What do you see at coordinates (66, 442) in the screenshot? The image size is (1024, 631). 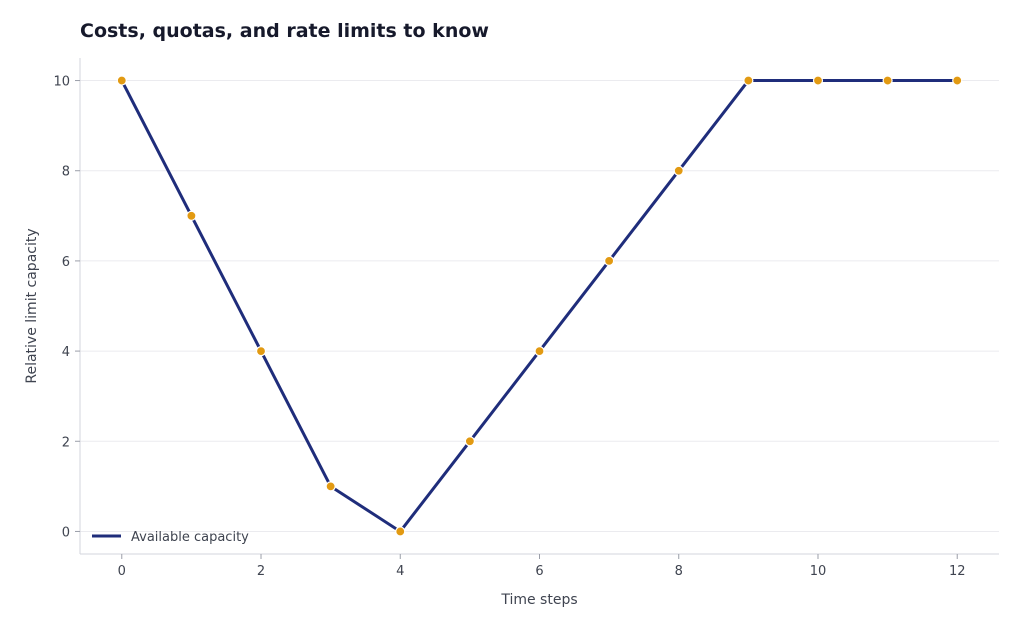 I see `y-tick-label: 2` at bounding box center [66, 442].